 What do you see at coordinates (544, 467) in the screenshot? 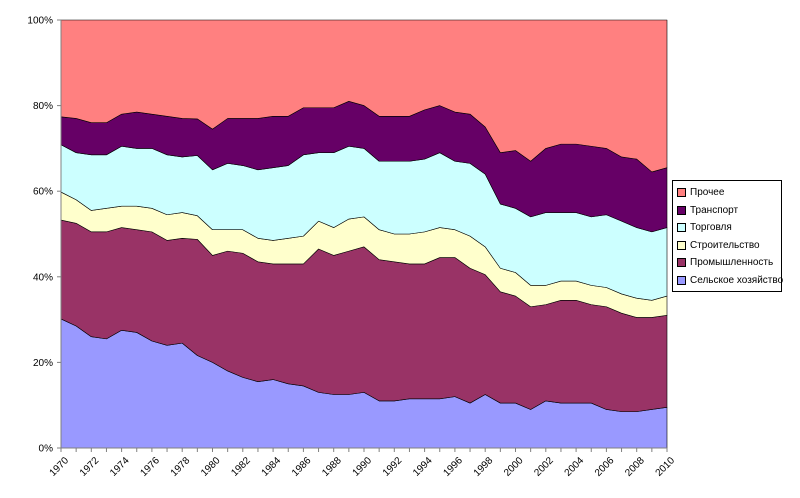
I see `x-tick-label: 2002` at bounding box center [544, 467].